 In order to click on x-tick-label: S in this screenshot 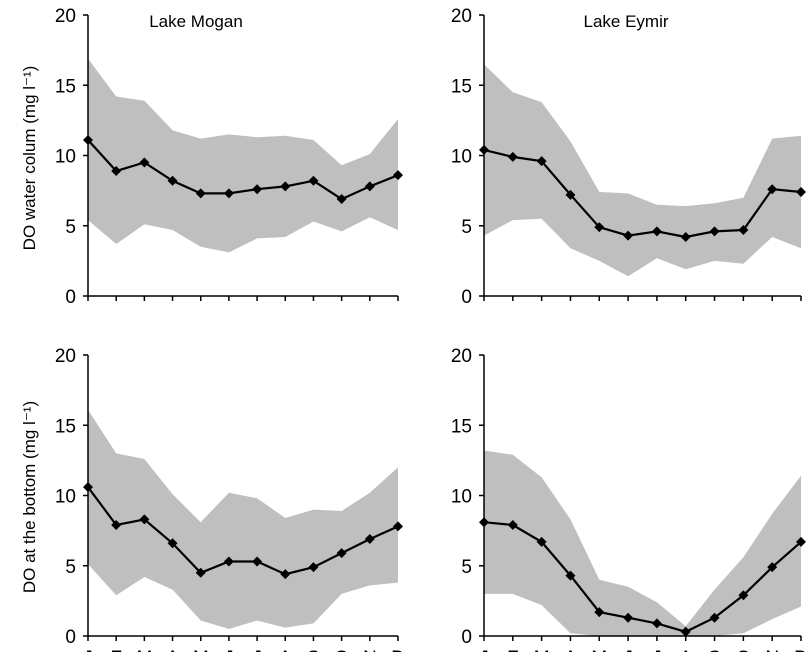, I will do `click(313, 650)`.